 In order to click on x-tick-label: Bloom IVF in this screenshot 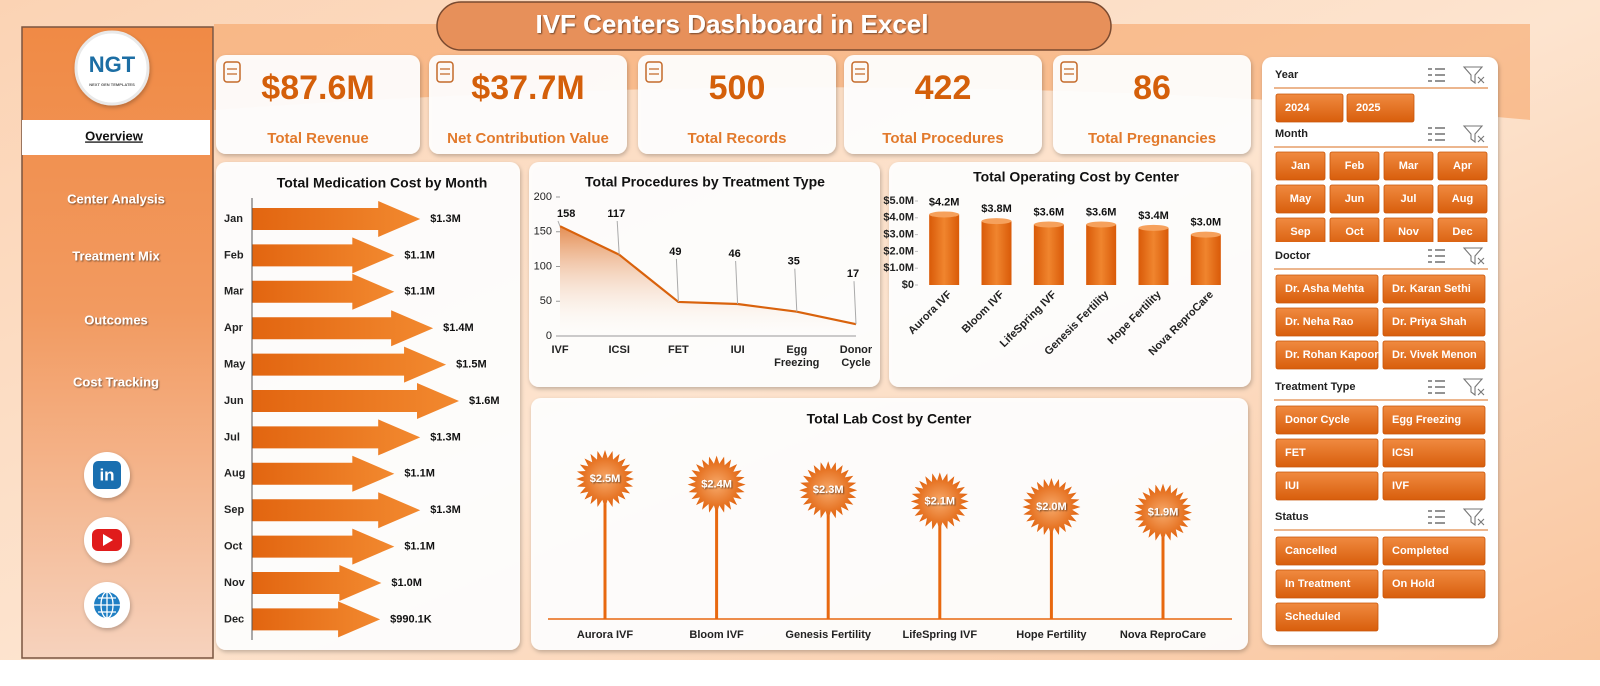, I will do `click(716, 635)`.